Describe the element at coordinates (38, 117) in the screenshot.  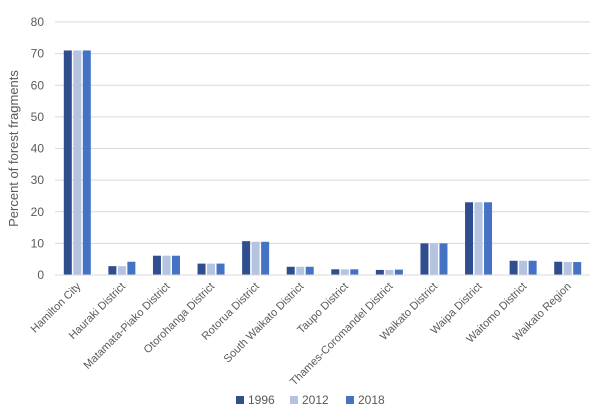
I see `y-tick-label: 50` at that location.